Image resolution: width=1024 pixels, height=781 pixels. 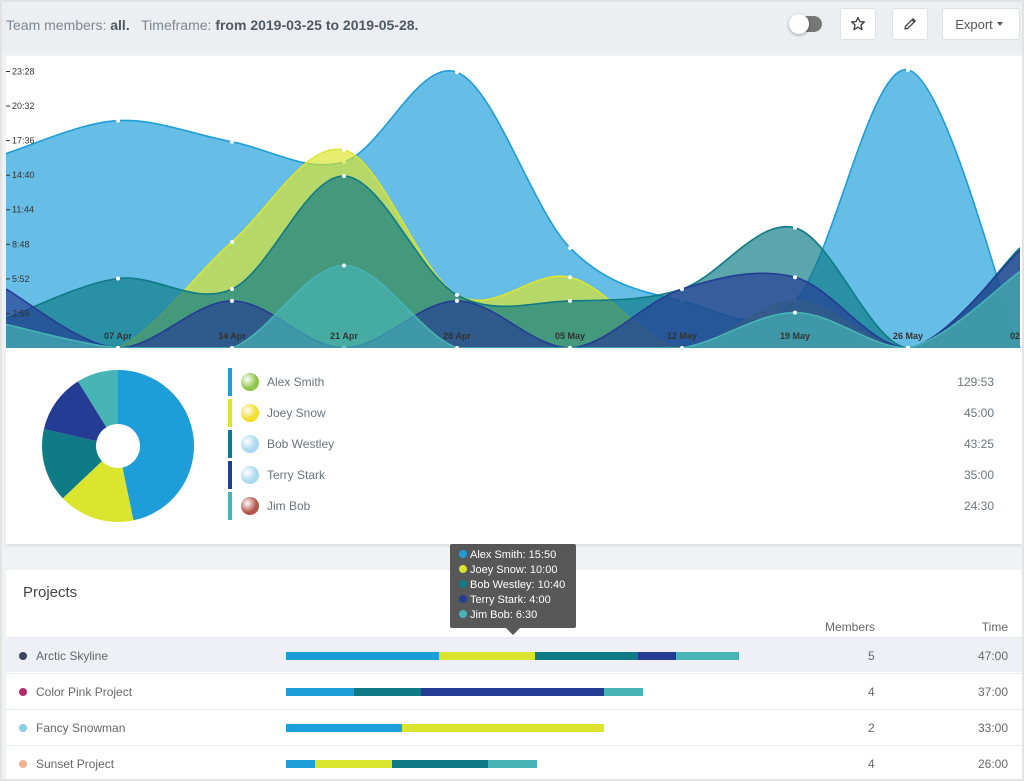 I want to click on project-row: Fancy Snowman 2 33:00, so click(x=514, y=726).